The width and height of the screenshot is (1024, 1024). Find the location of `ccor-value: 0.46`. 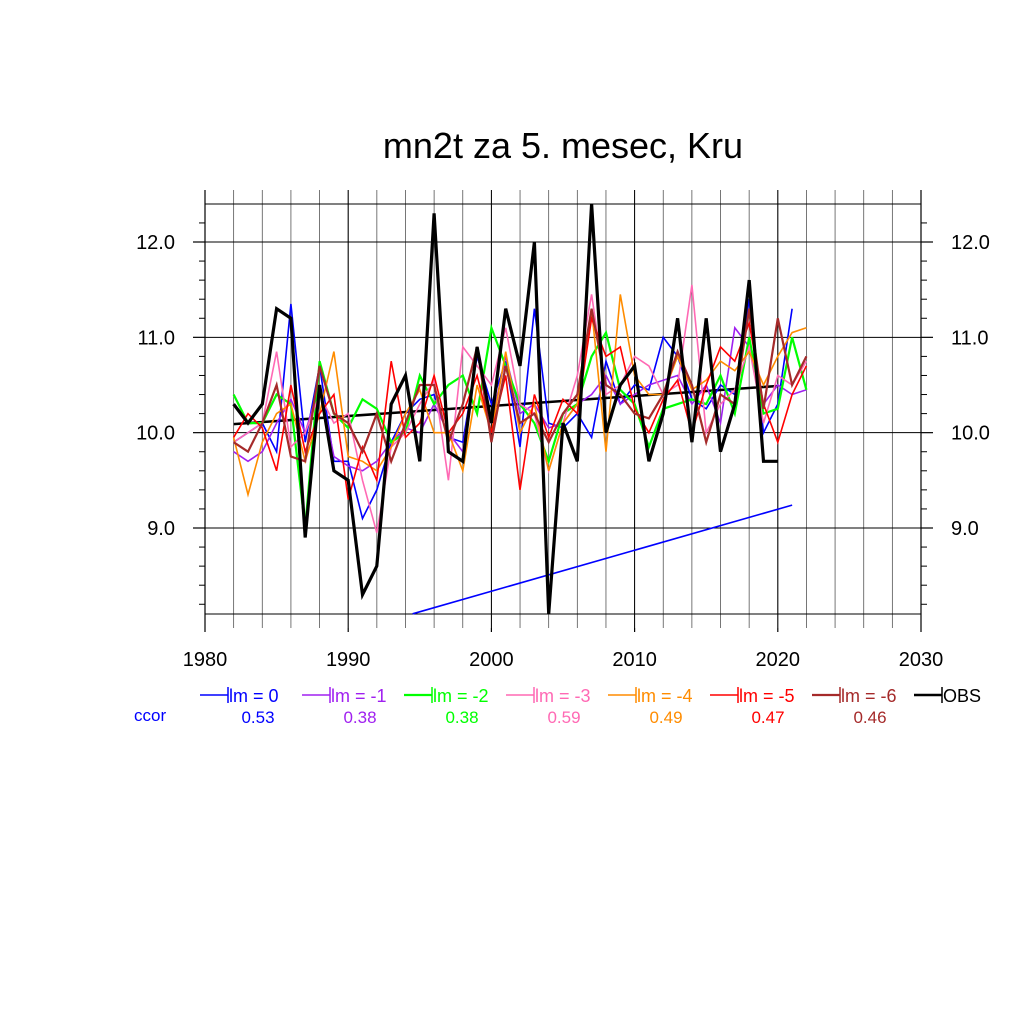

ccor-value: 0.46 is located at coordinates (869, 717).